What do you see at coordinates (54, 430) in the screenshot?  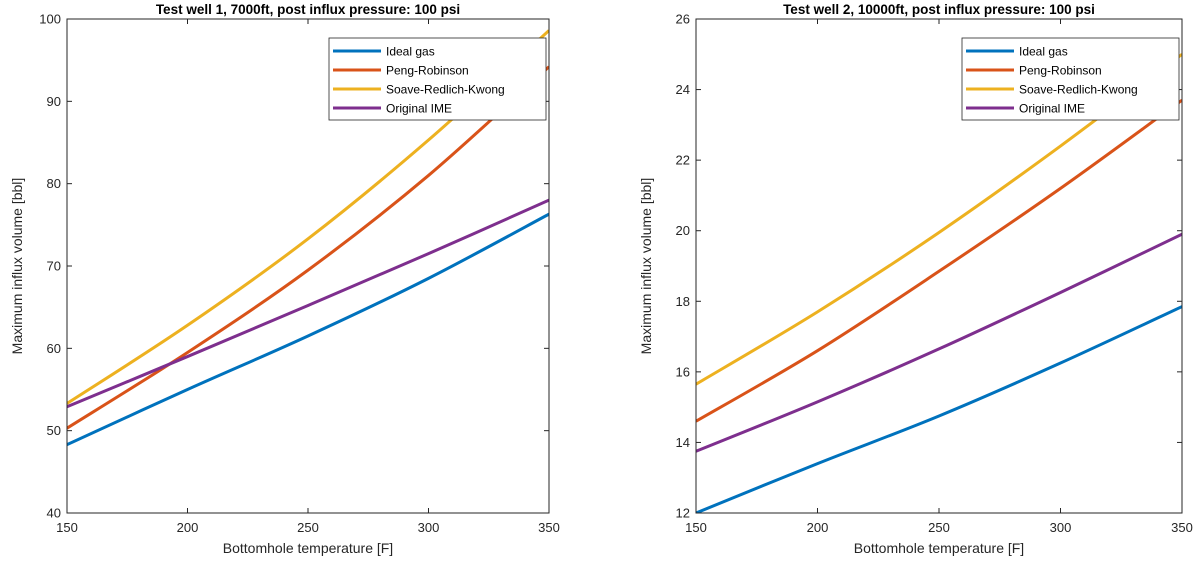 I see `y-tick-label: 50` at bounding box center [54, 430].